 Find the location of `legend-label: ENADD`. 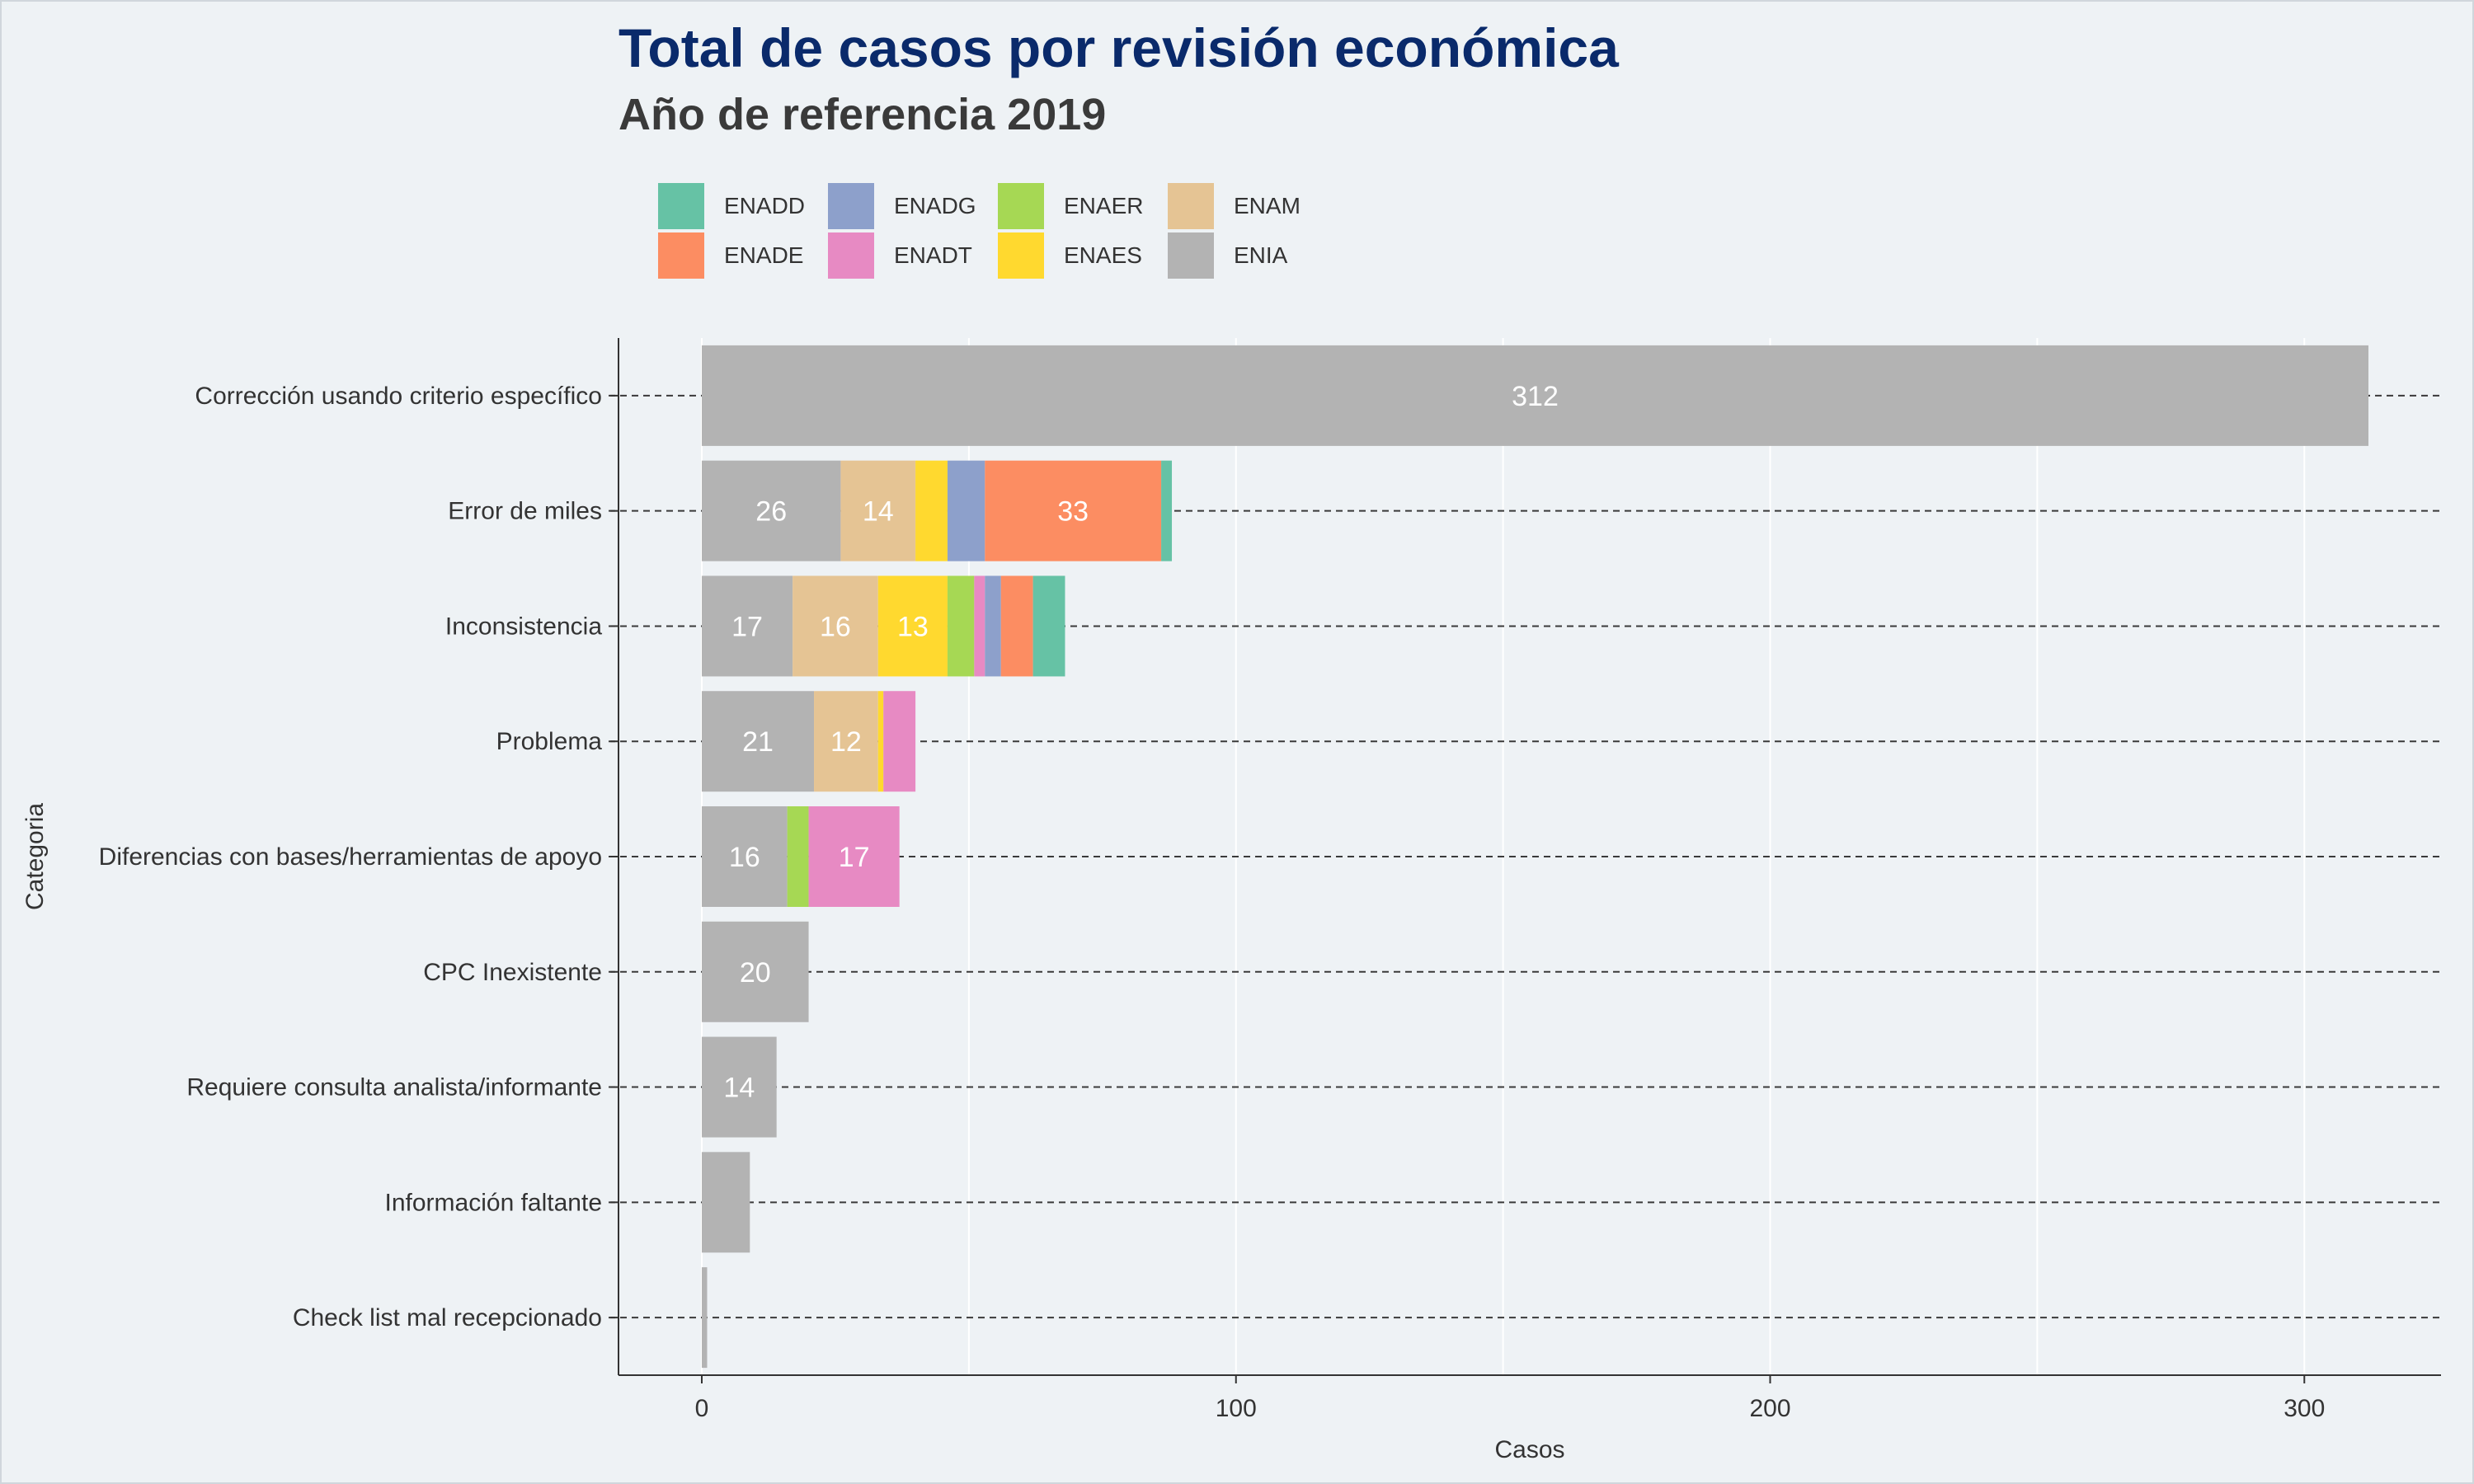

legend-label: ENADD is located at coordinates (765, 205).